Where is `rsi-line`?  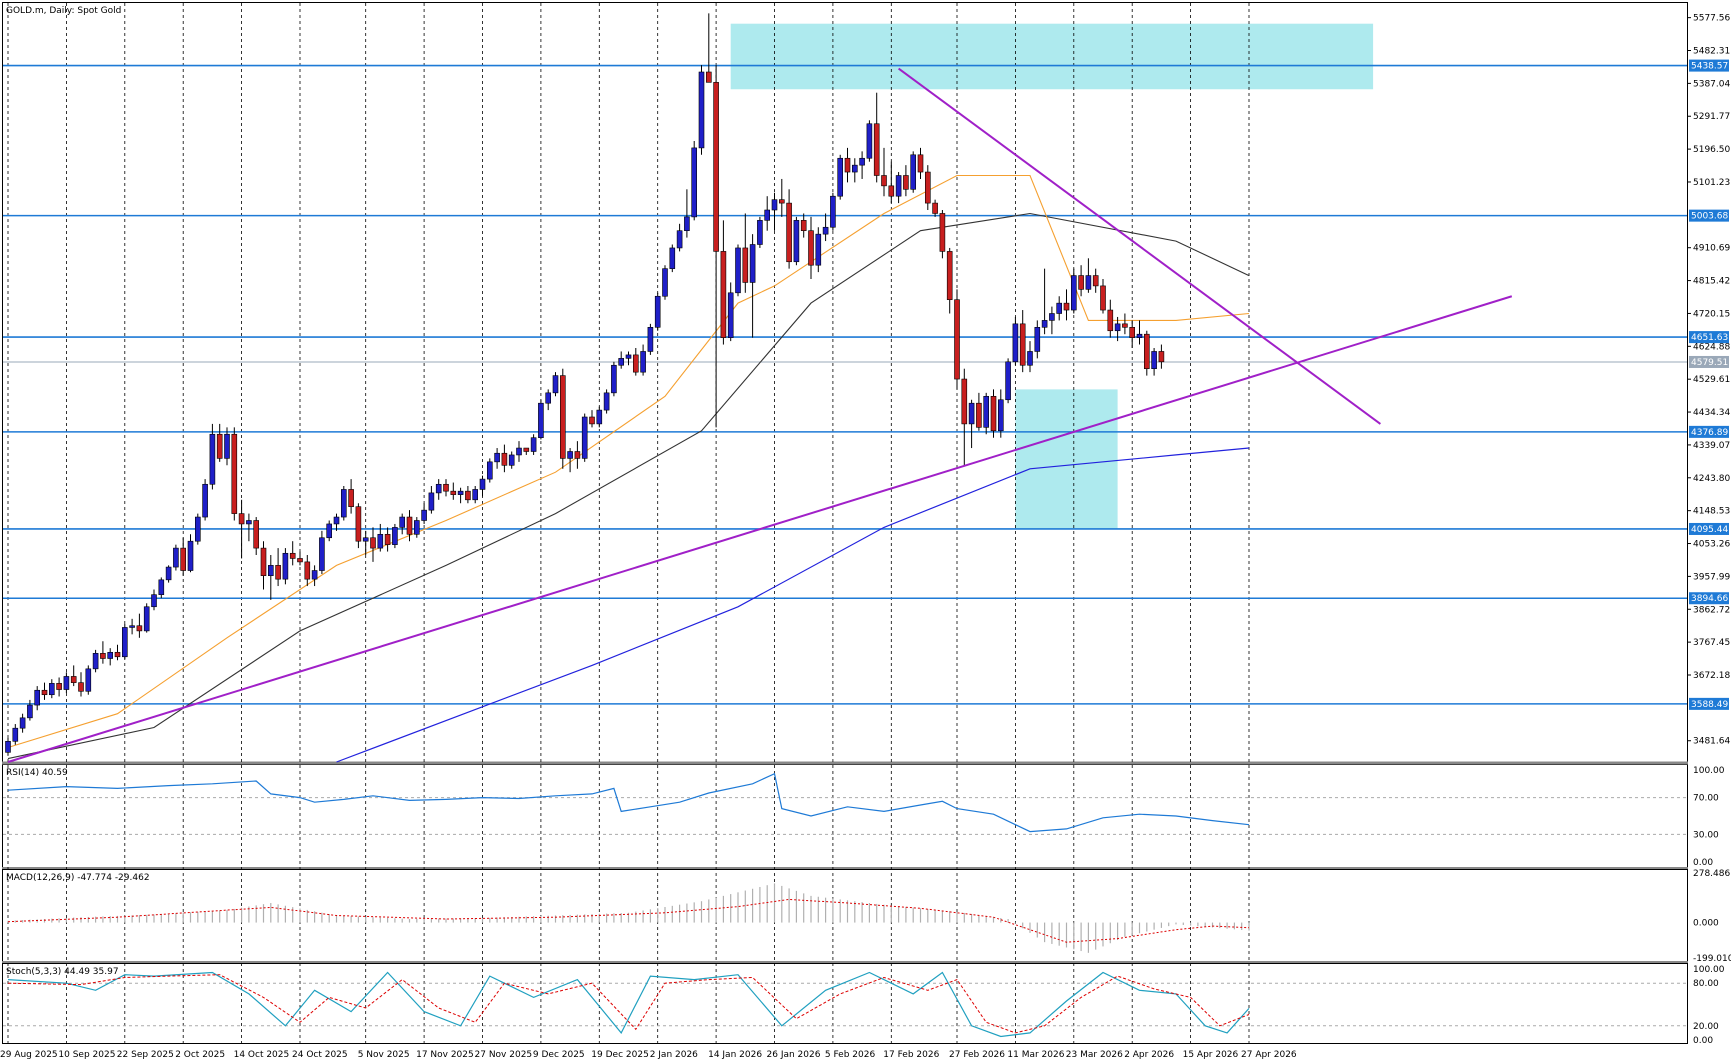 rsi-line is located at coordinates (628, 802).